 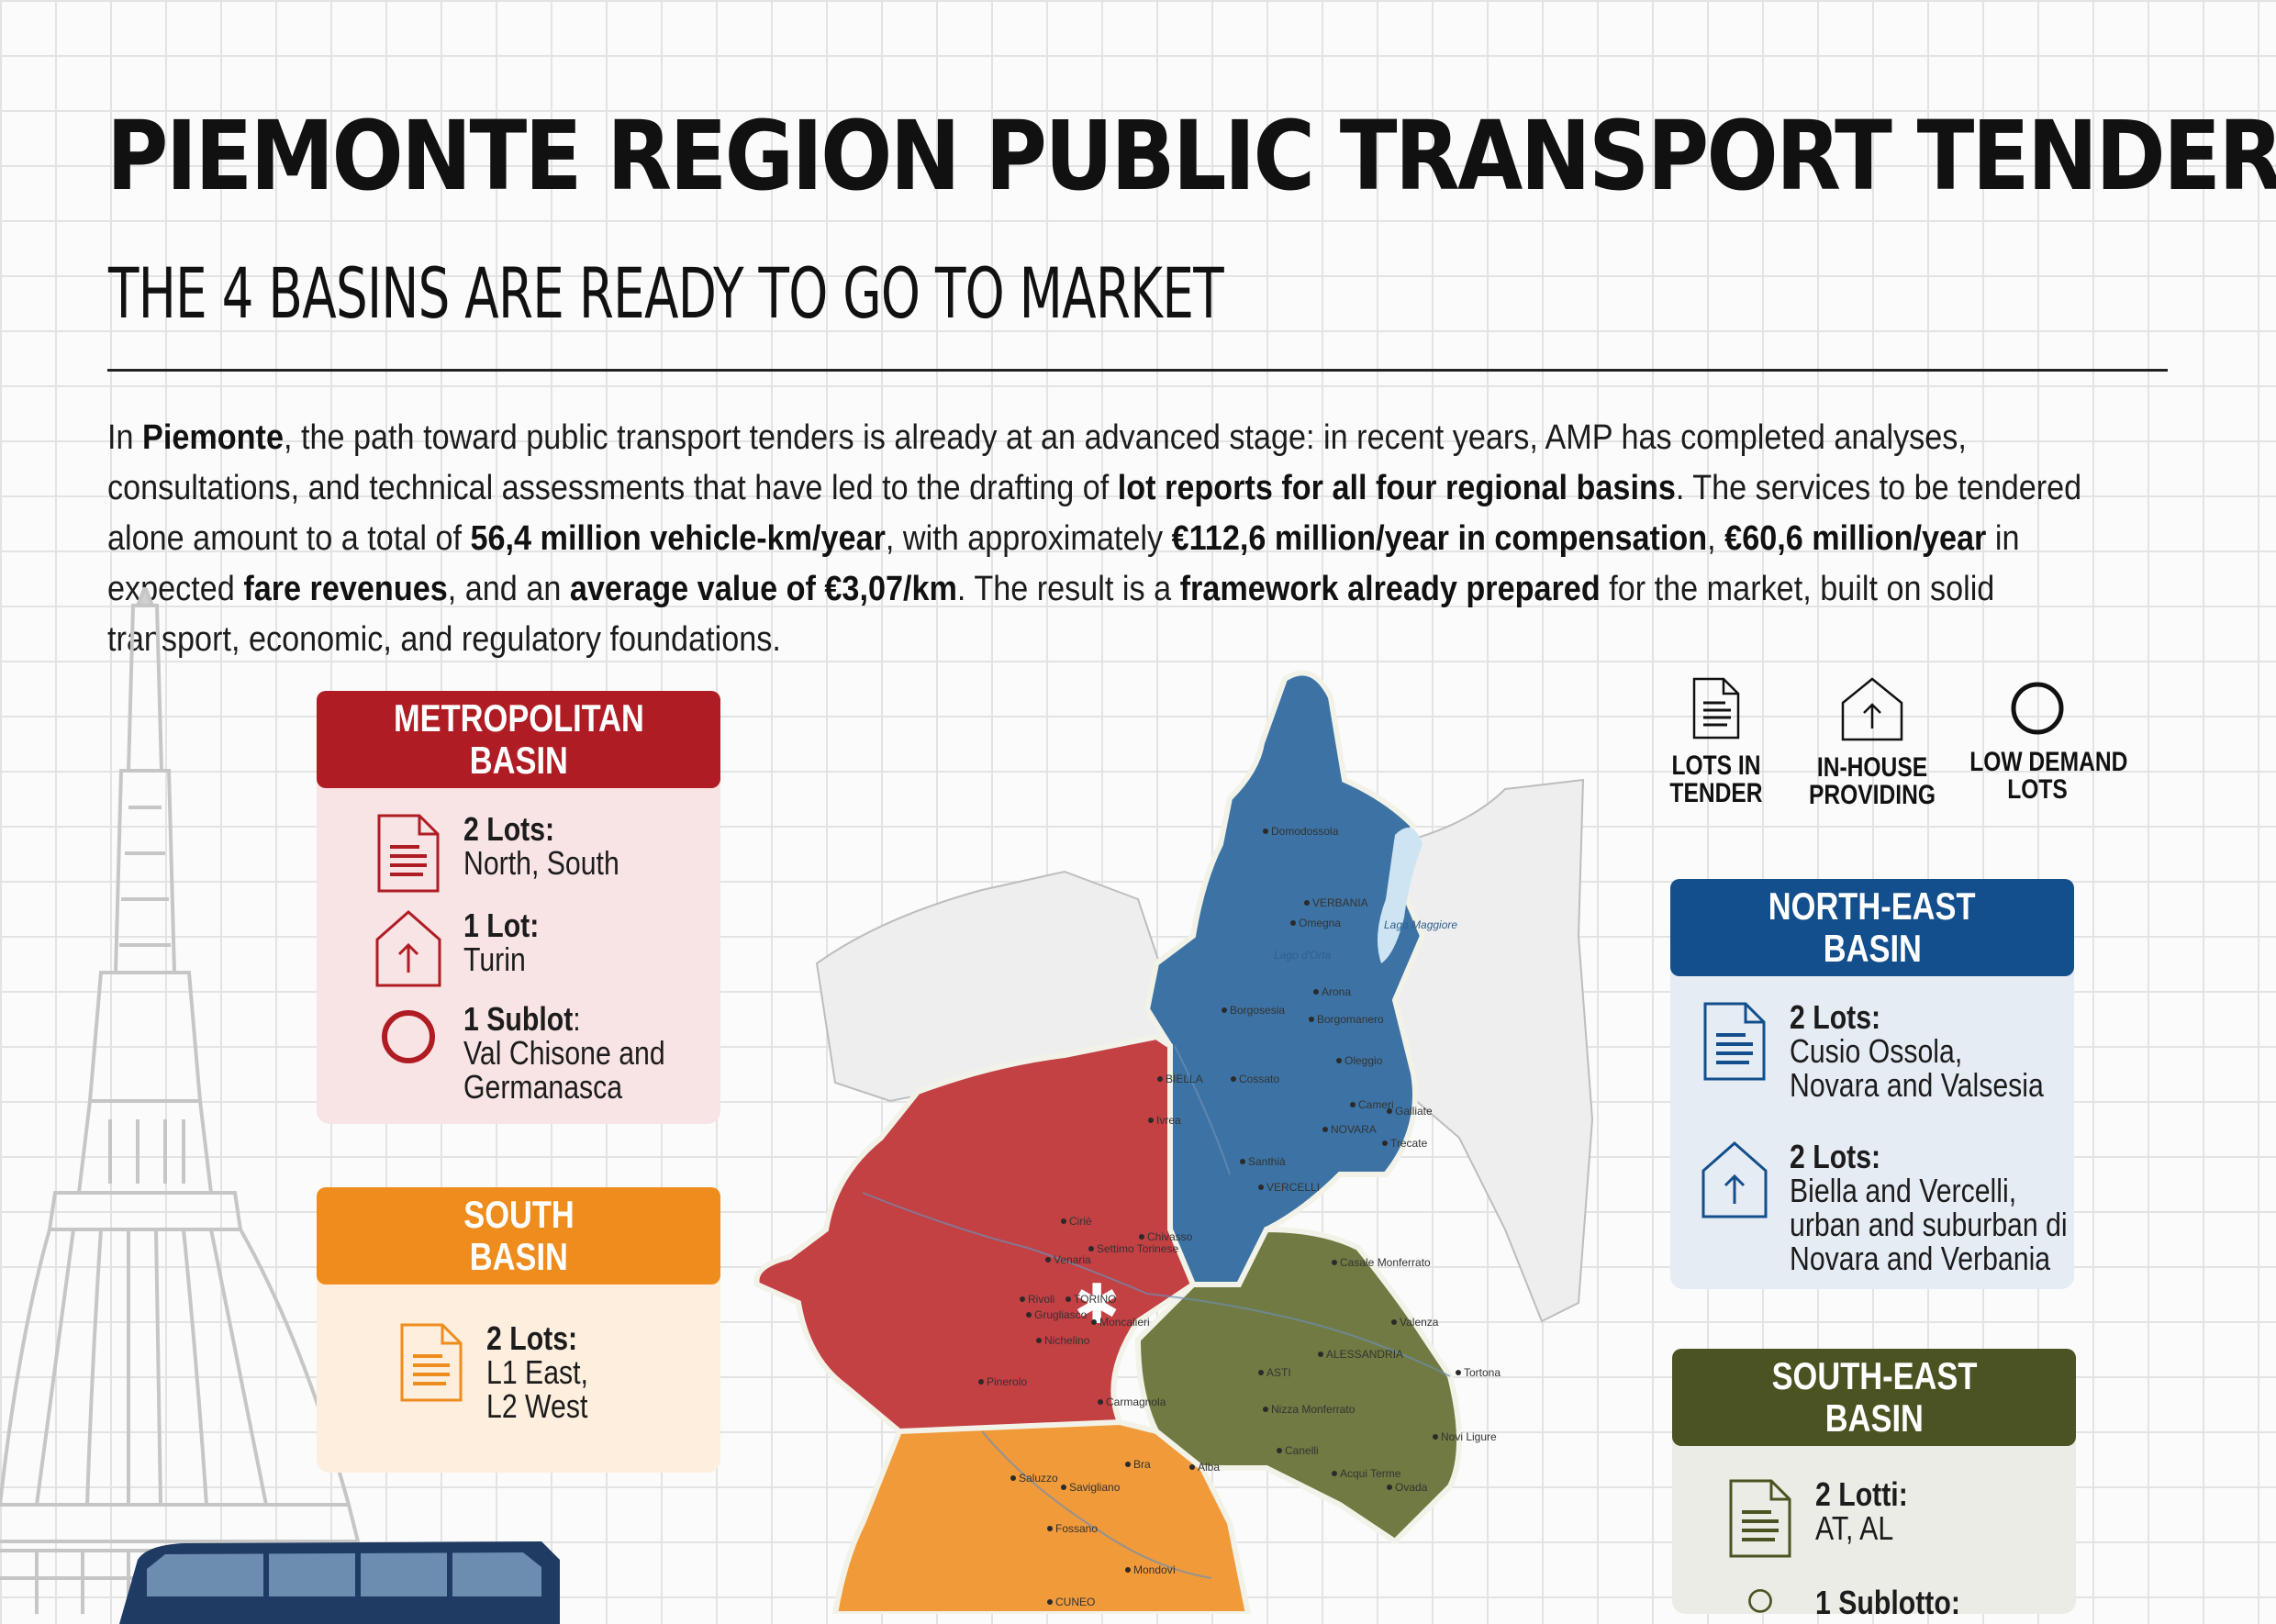 I want to click on intro-bold: €60,6 million/year, so click(x=1855, y=538).